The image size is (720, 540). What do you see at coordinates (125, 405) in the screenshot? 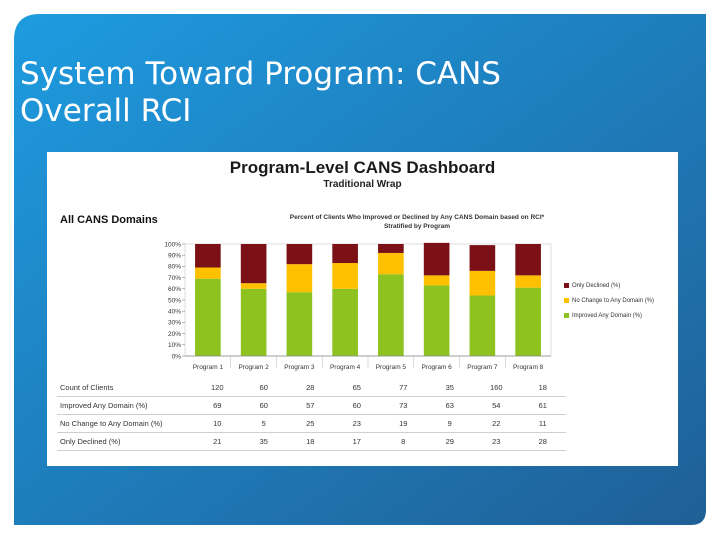
I see `table-row-label: Improved Any Domain (%)` at bounding box center [125, 405].